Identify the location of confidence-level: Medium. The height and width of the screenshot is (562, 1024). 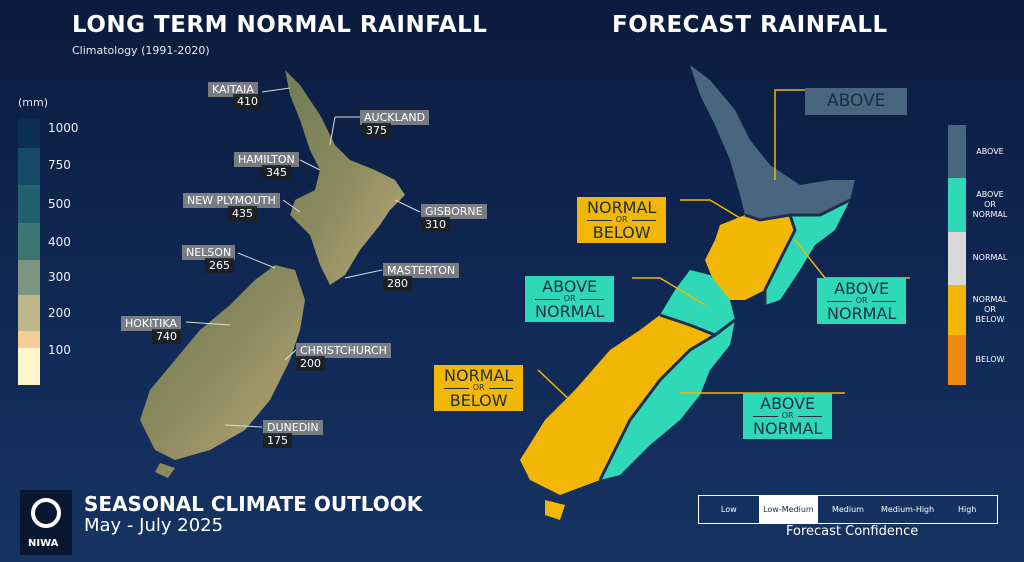
(847, 509).